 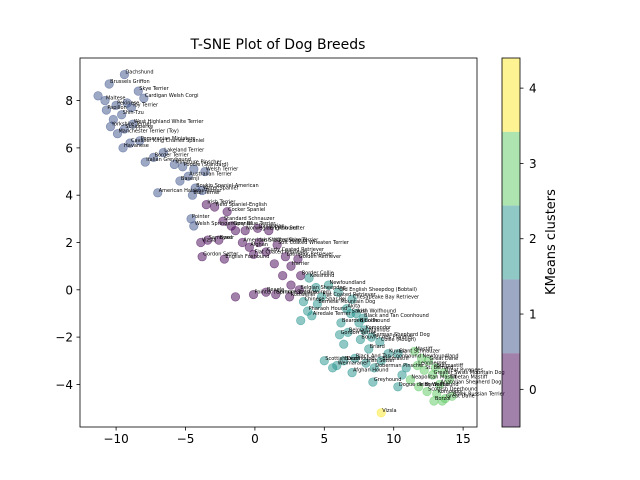 What do you see at coordinates (519, 242) in the screenshot?
I see `colorbar: 0 1 2 3 4` at bounding box center [519, 242].